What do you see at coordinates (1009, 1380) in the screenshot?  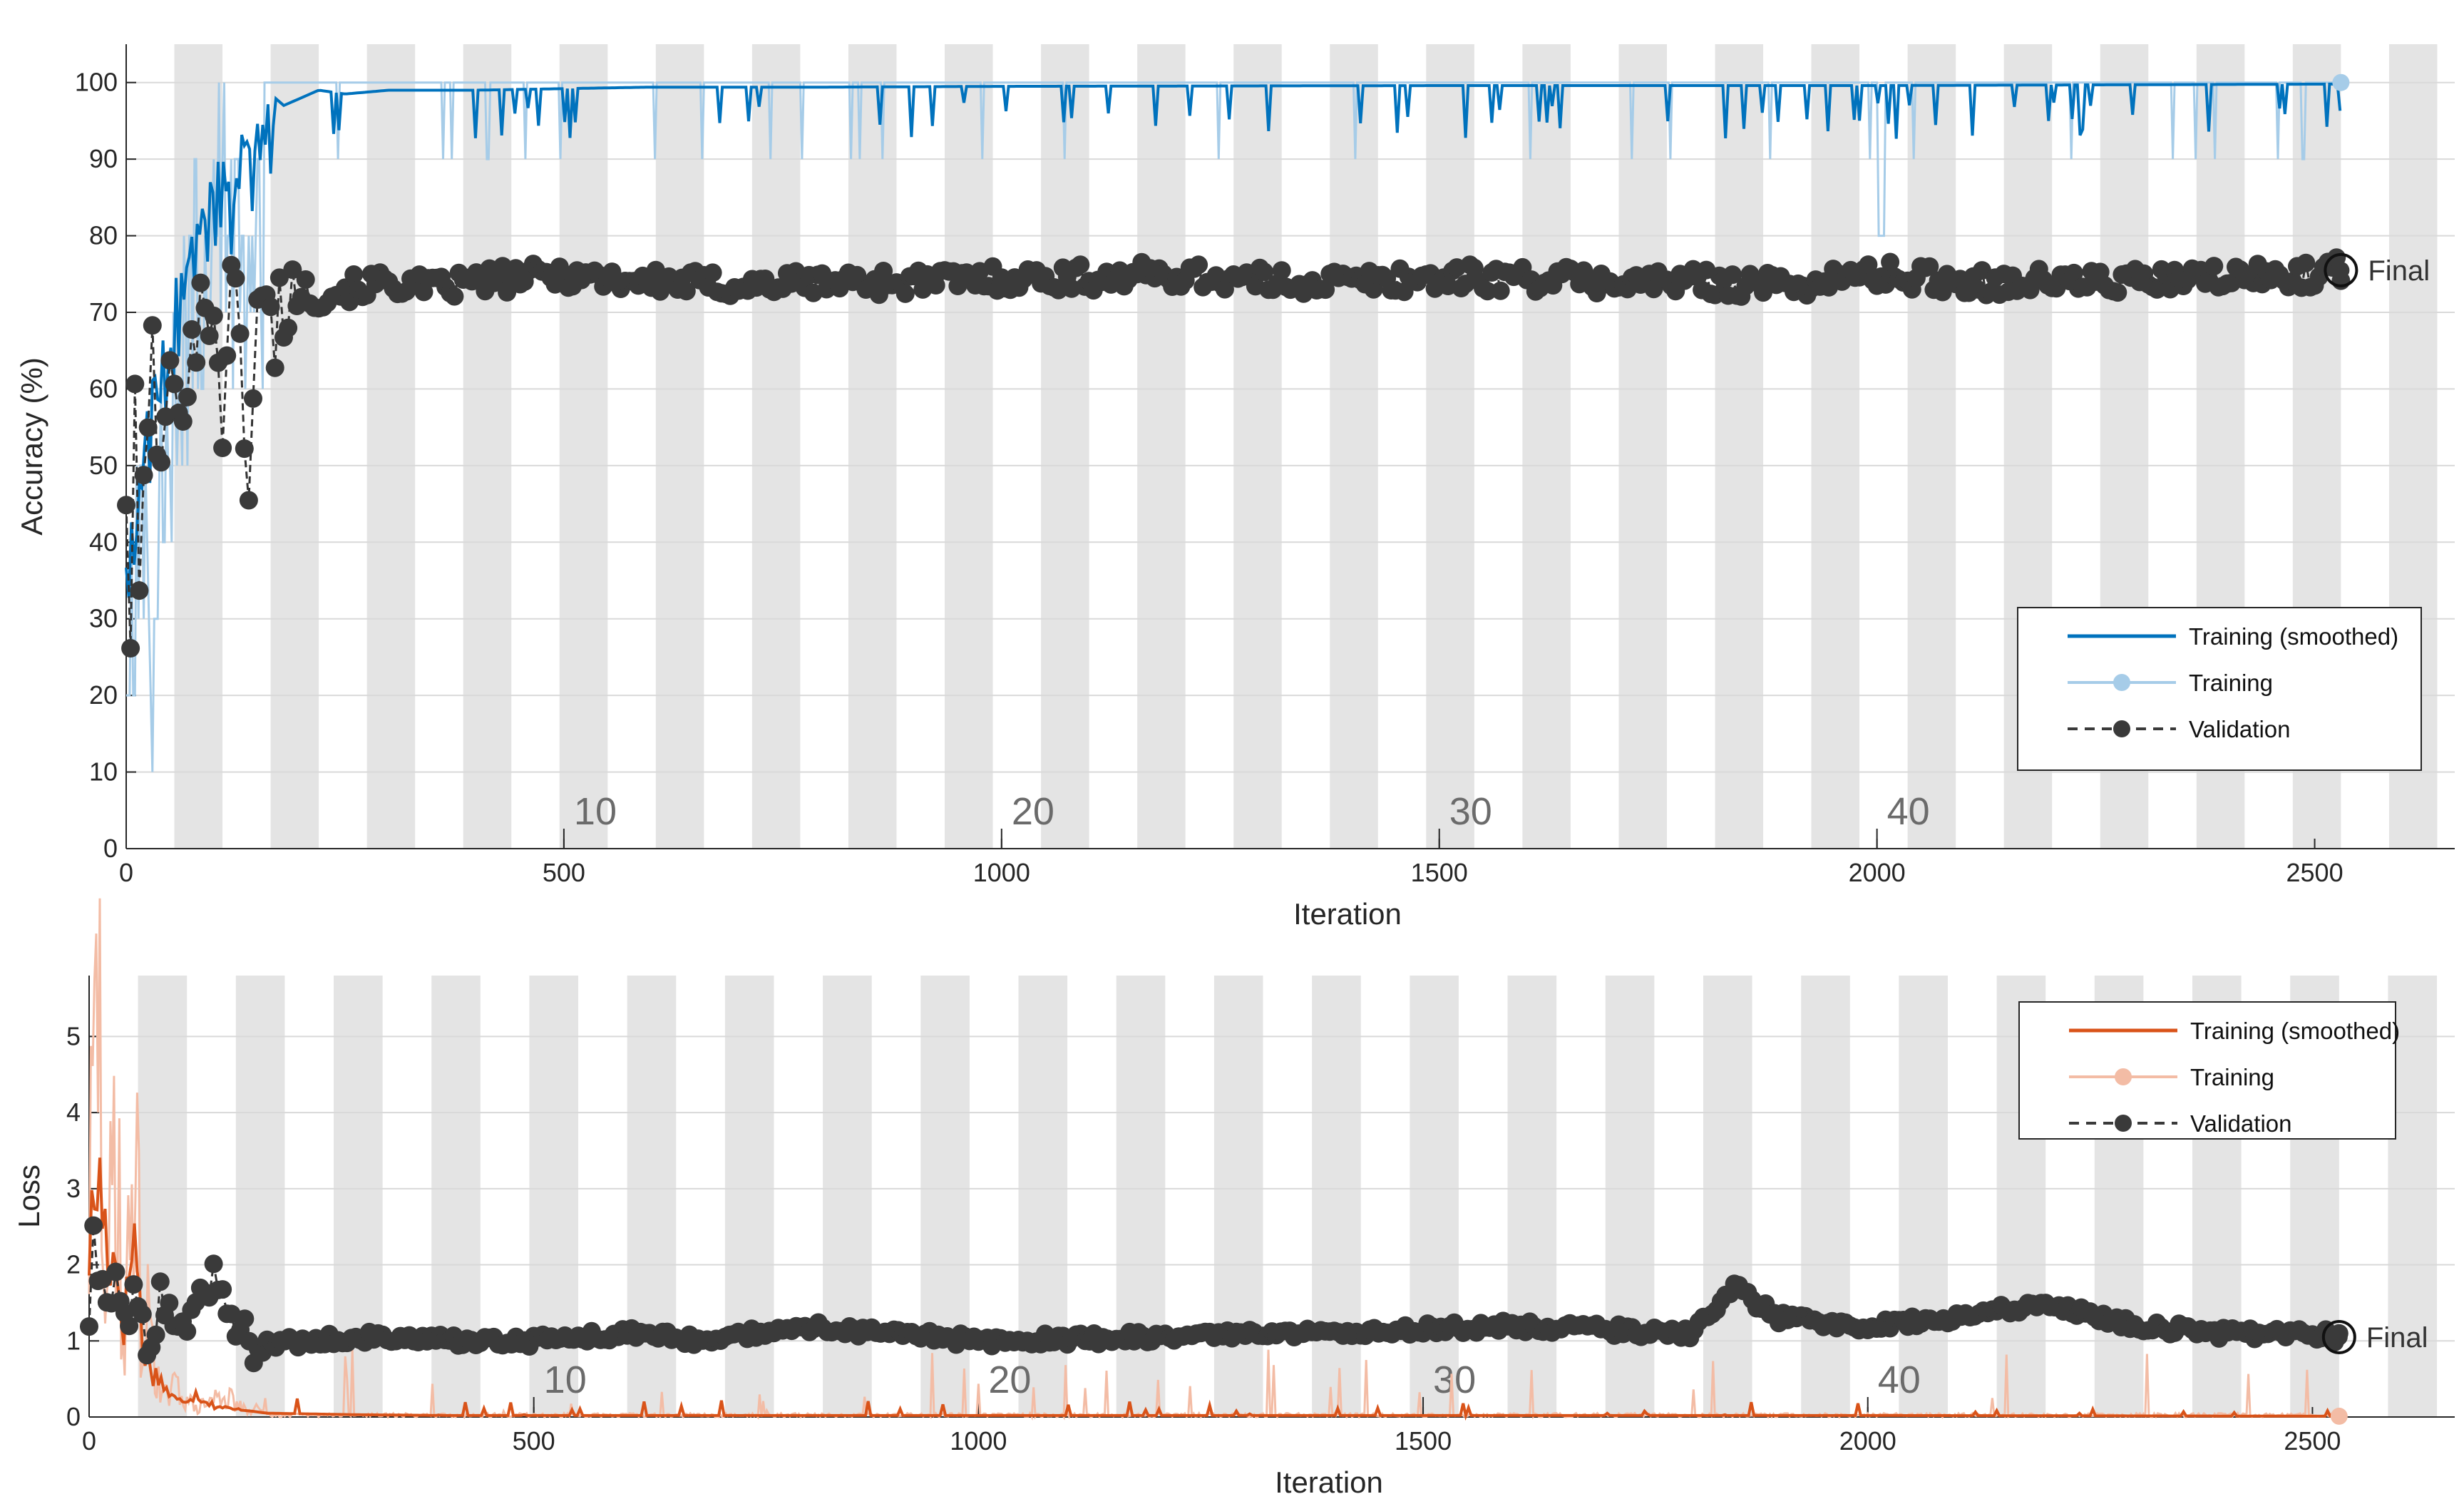 I see `epoch-label: 20` at bounding box center [1009, 1380].